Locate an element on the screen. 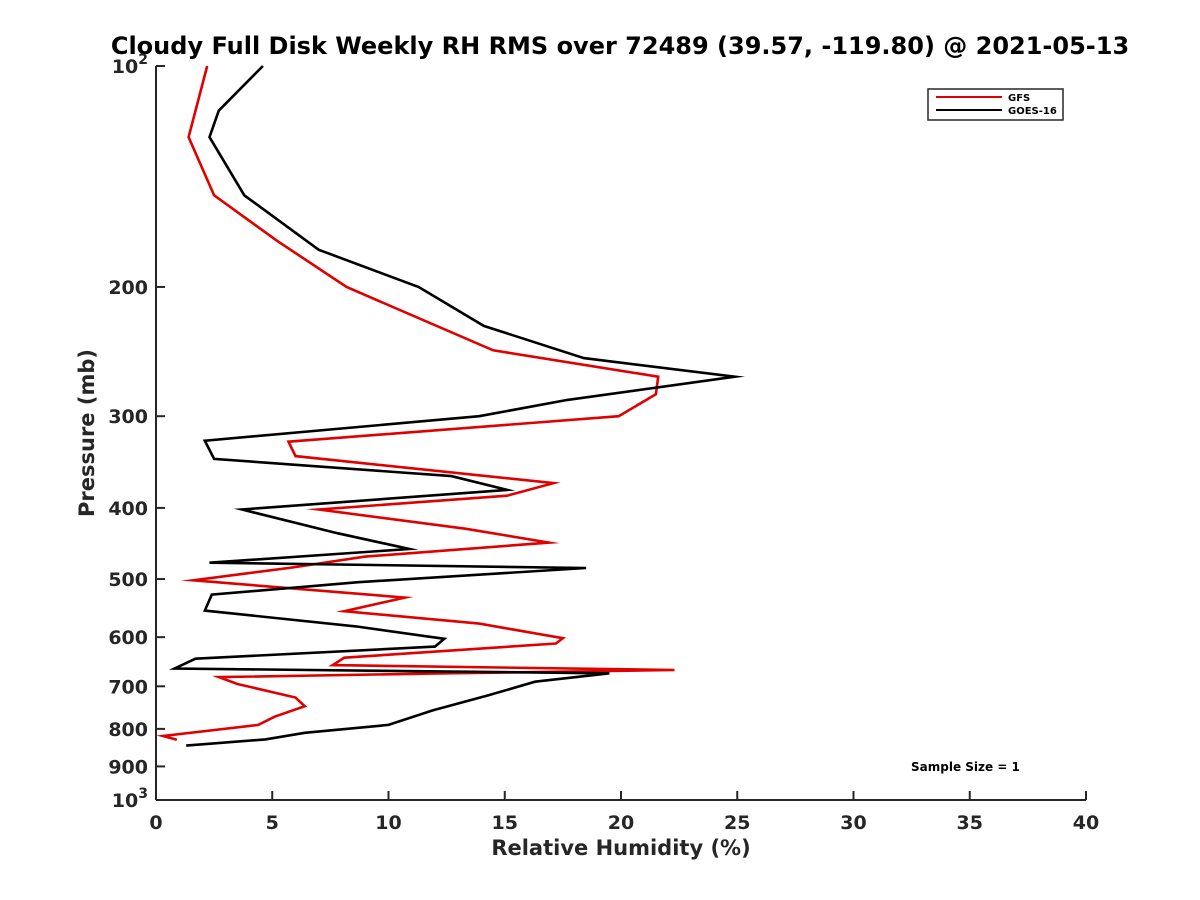  x-tick-label: 15 is located at coordinates (505, 823).